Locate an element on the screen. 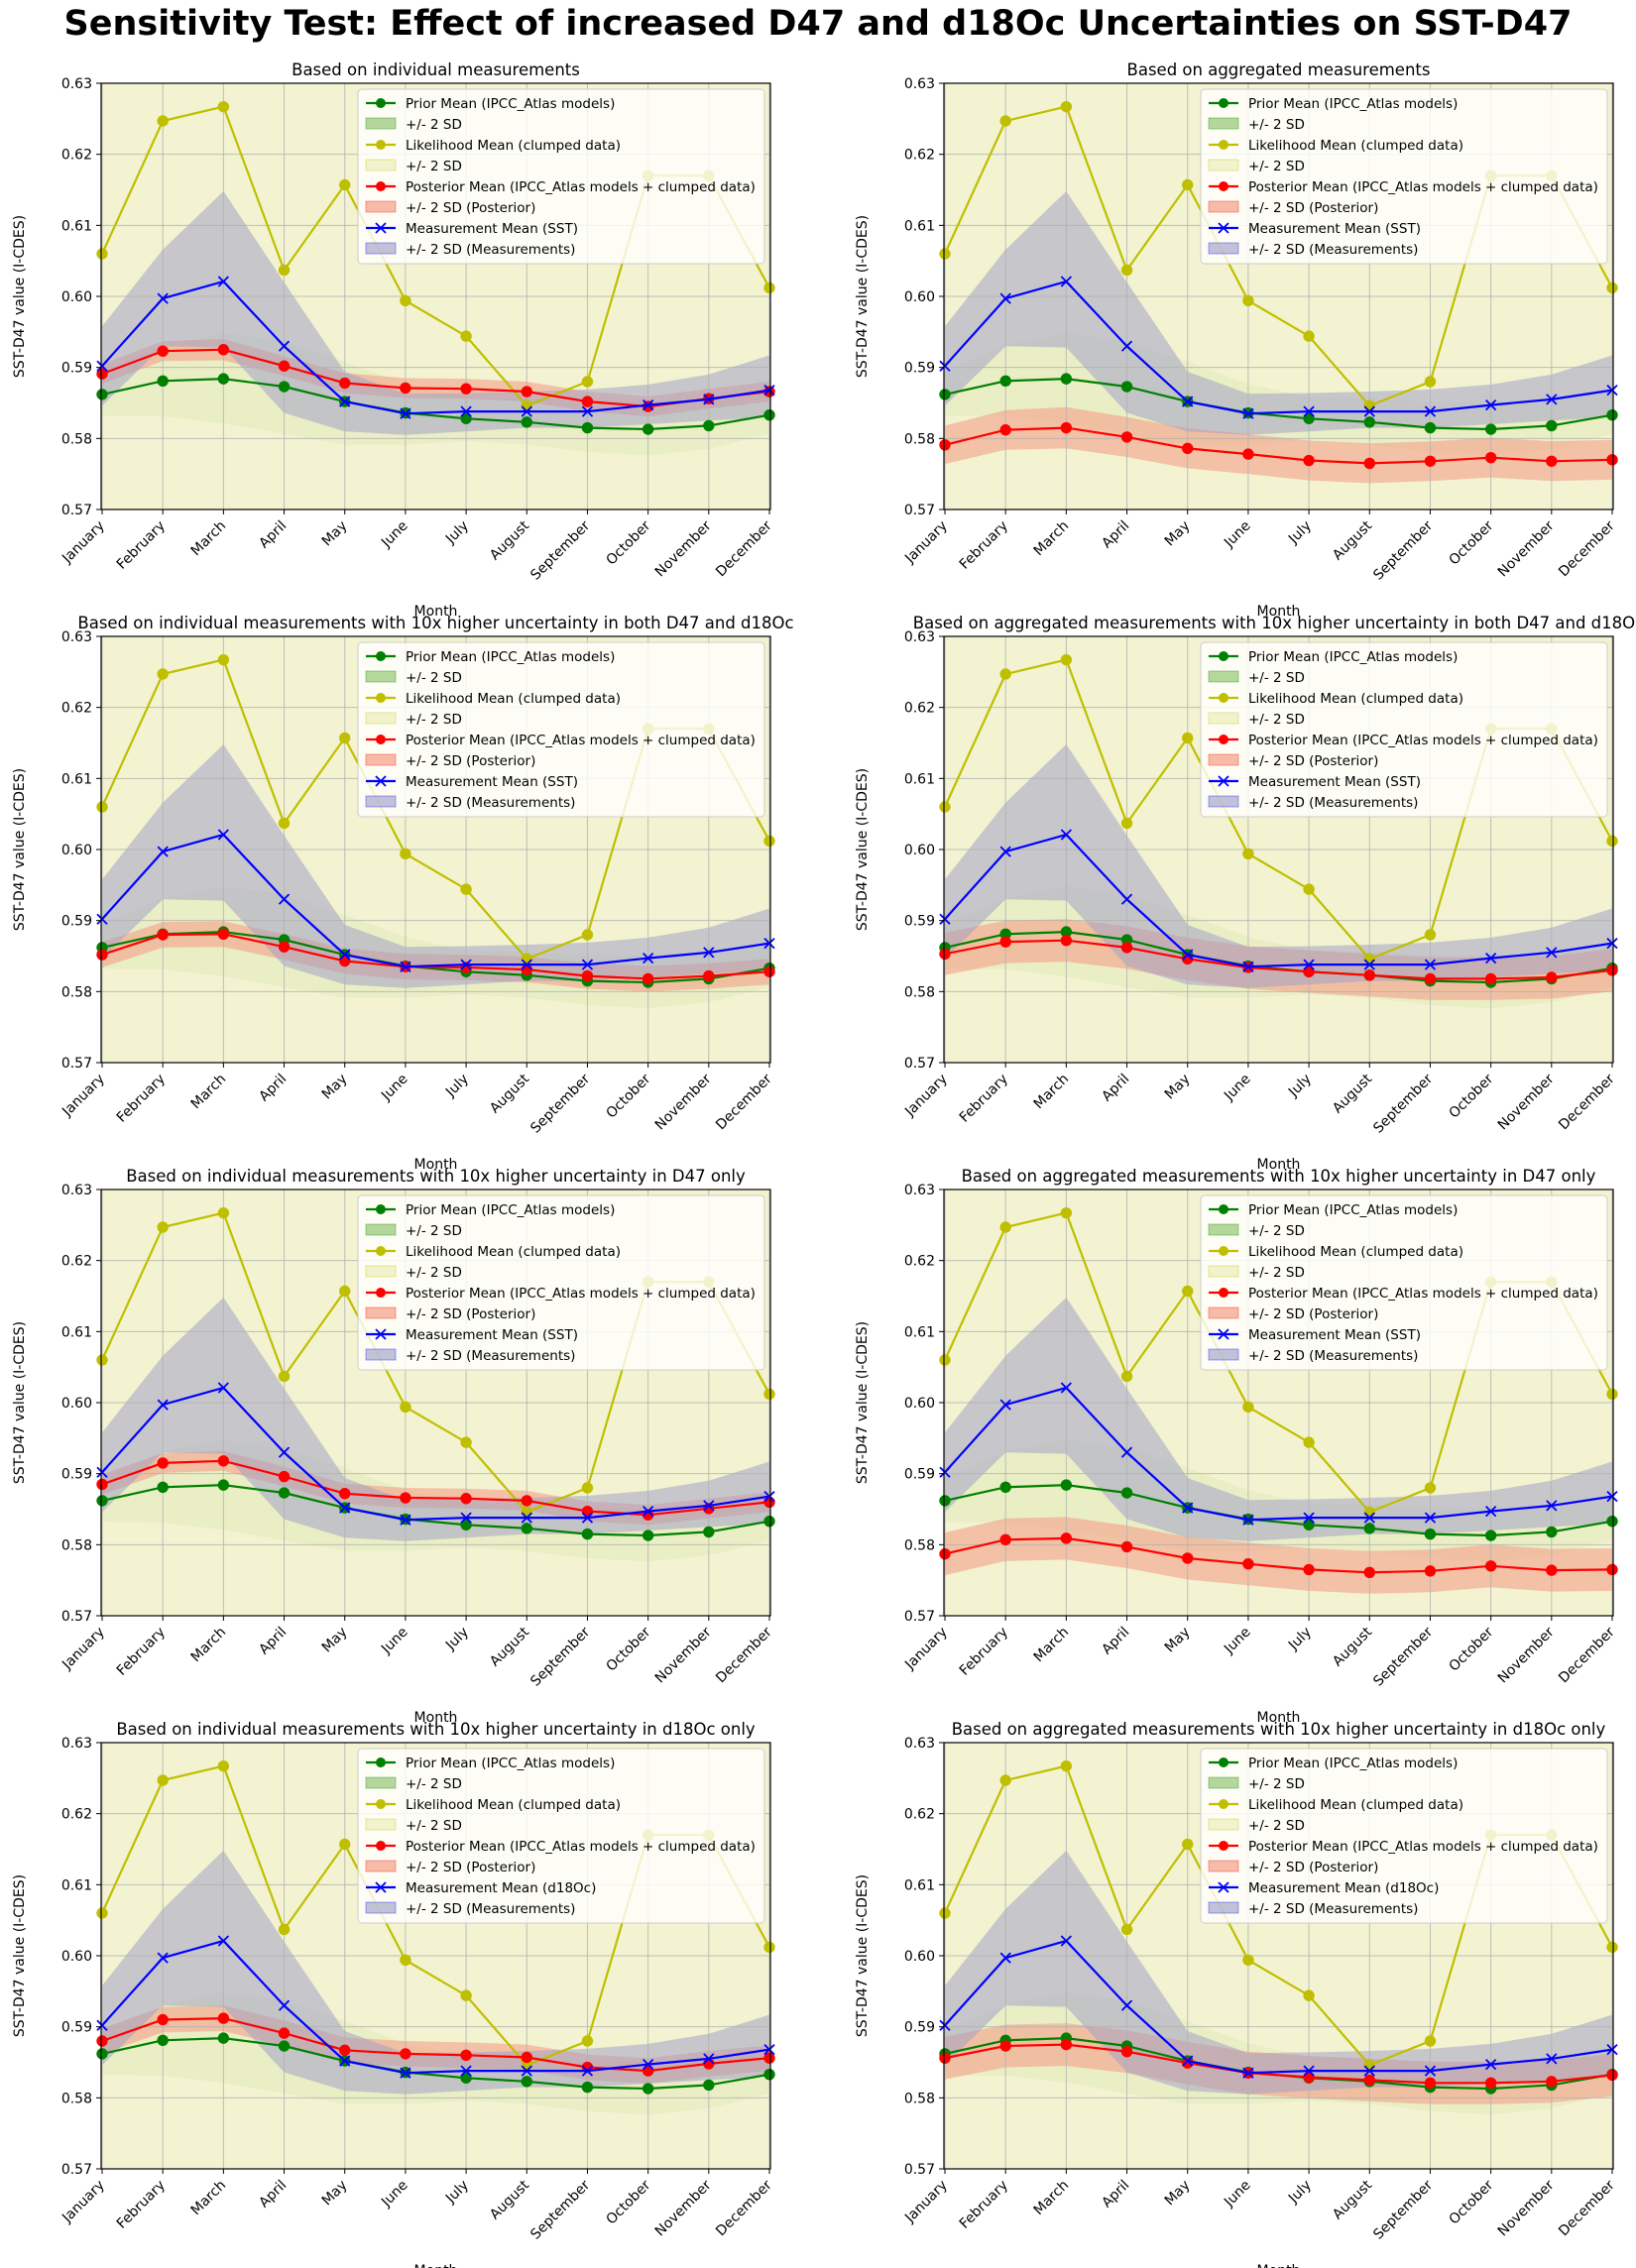 This screenshot has height=2268, width=1636. legend-label: Prior Mean (IPCC_Atlas models) is located at coordinates (1353, 1763).